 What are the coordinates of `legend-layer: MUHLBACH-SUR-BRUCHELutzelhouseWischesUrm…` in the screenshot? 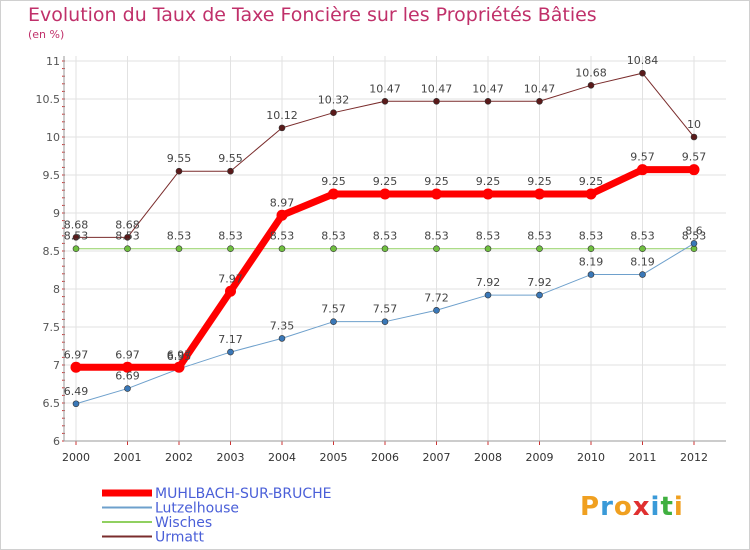 It's located at (217, 516).